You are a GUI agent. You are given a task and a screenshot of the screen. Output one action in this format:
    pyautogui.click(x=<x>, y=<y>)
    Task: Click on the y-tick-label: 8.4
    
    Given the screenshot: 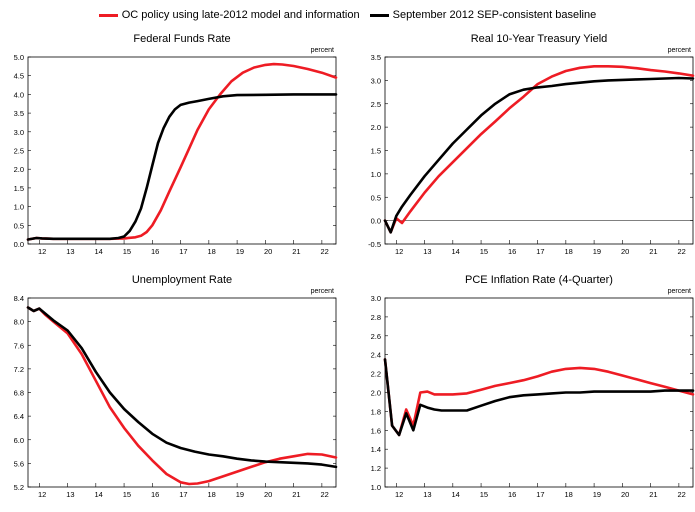 What is the action you would take?
    pyautogui.click(x=19, y=298)
    